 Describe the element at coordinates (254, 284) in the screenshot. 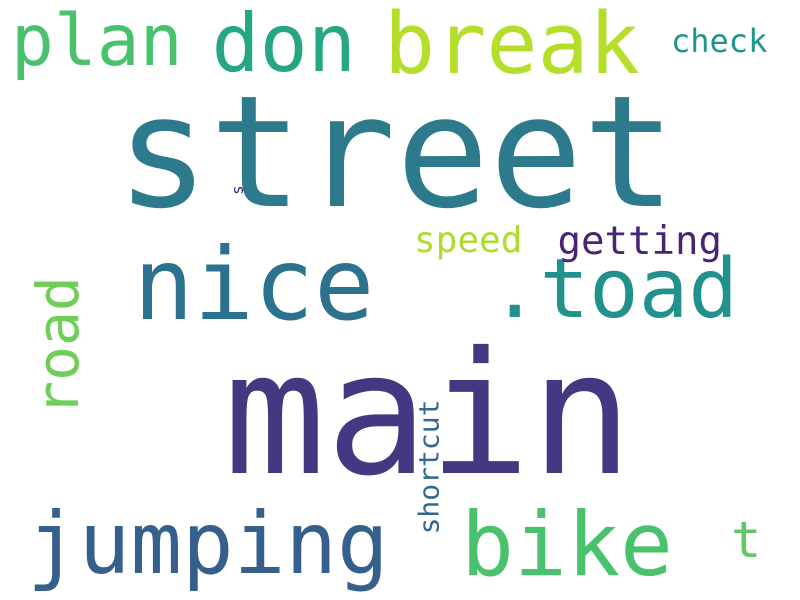

I see `word-nice: nice` at that location.